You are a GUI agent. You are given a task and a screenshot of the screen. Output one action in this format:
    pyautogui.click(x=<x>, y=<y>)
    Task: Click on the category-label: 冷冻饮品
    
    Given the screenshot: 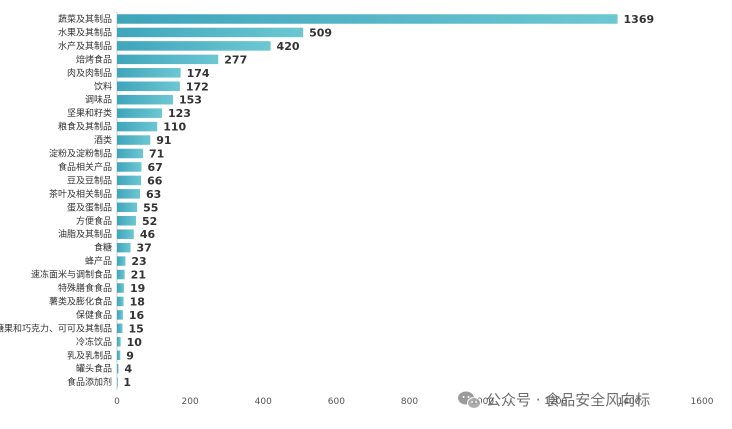 What is the action you would take?
    pyautogui.click(x=94, y=342)
    